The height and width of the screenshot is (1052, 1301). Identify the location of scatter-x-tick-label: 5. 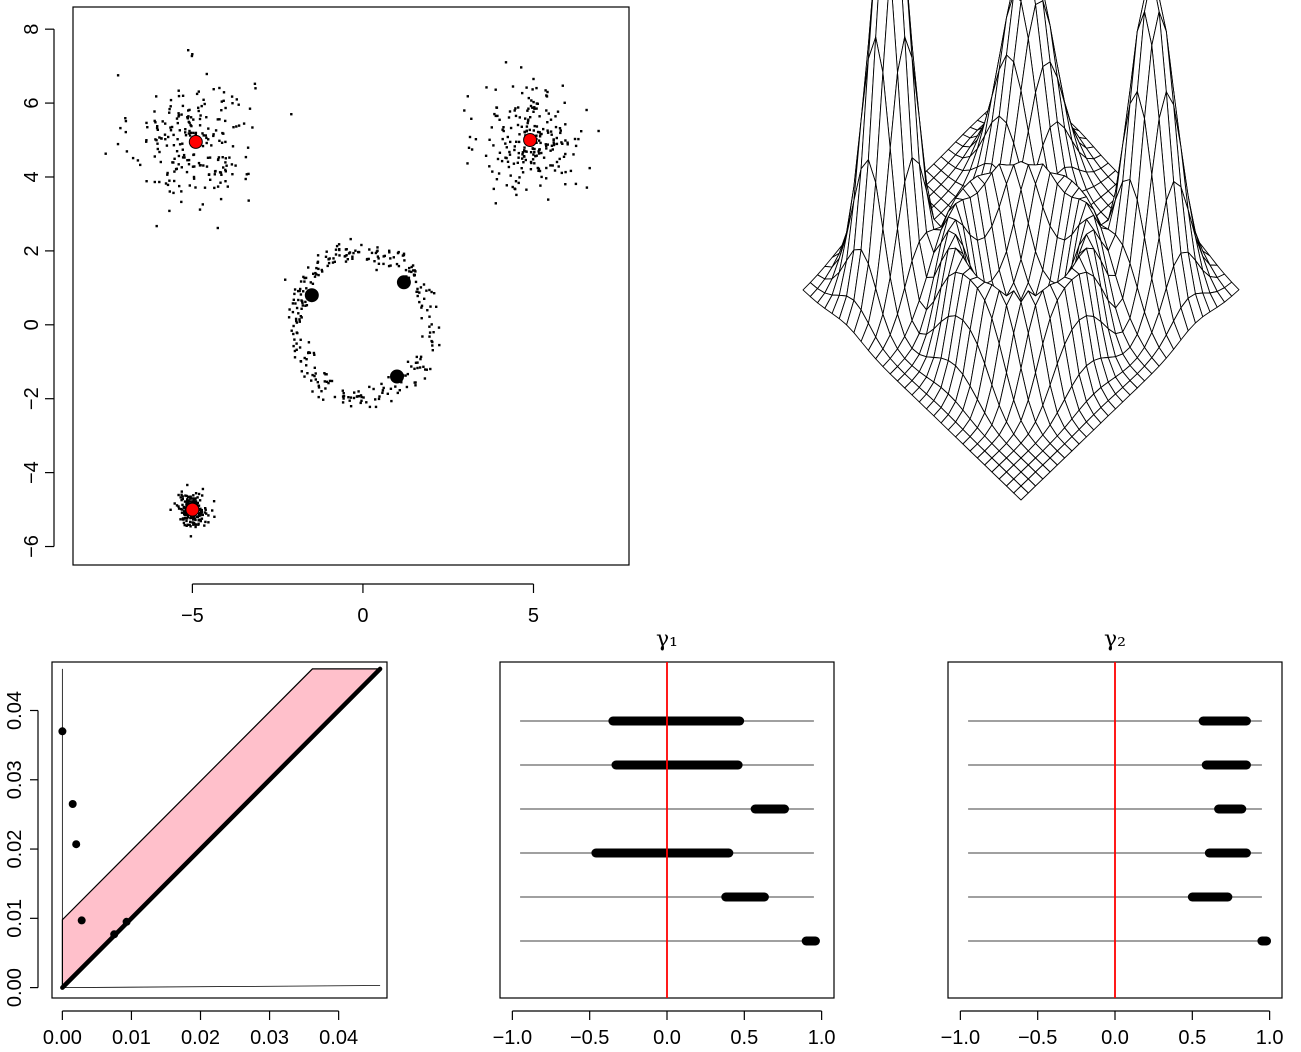
(533, 616).